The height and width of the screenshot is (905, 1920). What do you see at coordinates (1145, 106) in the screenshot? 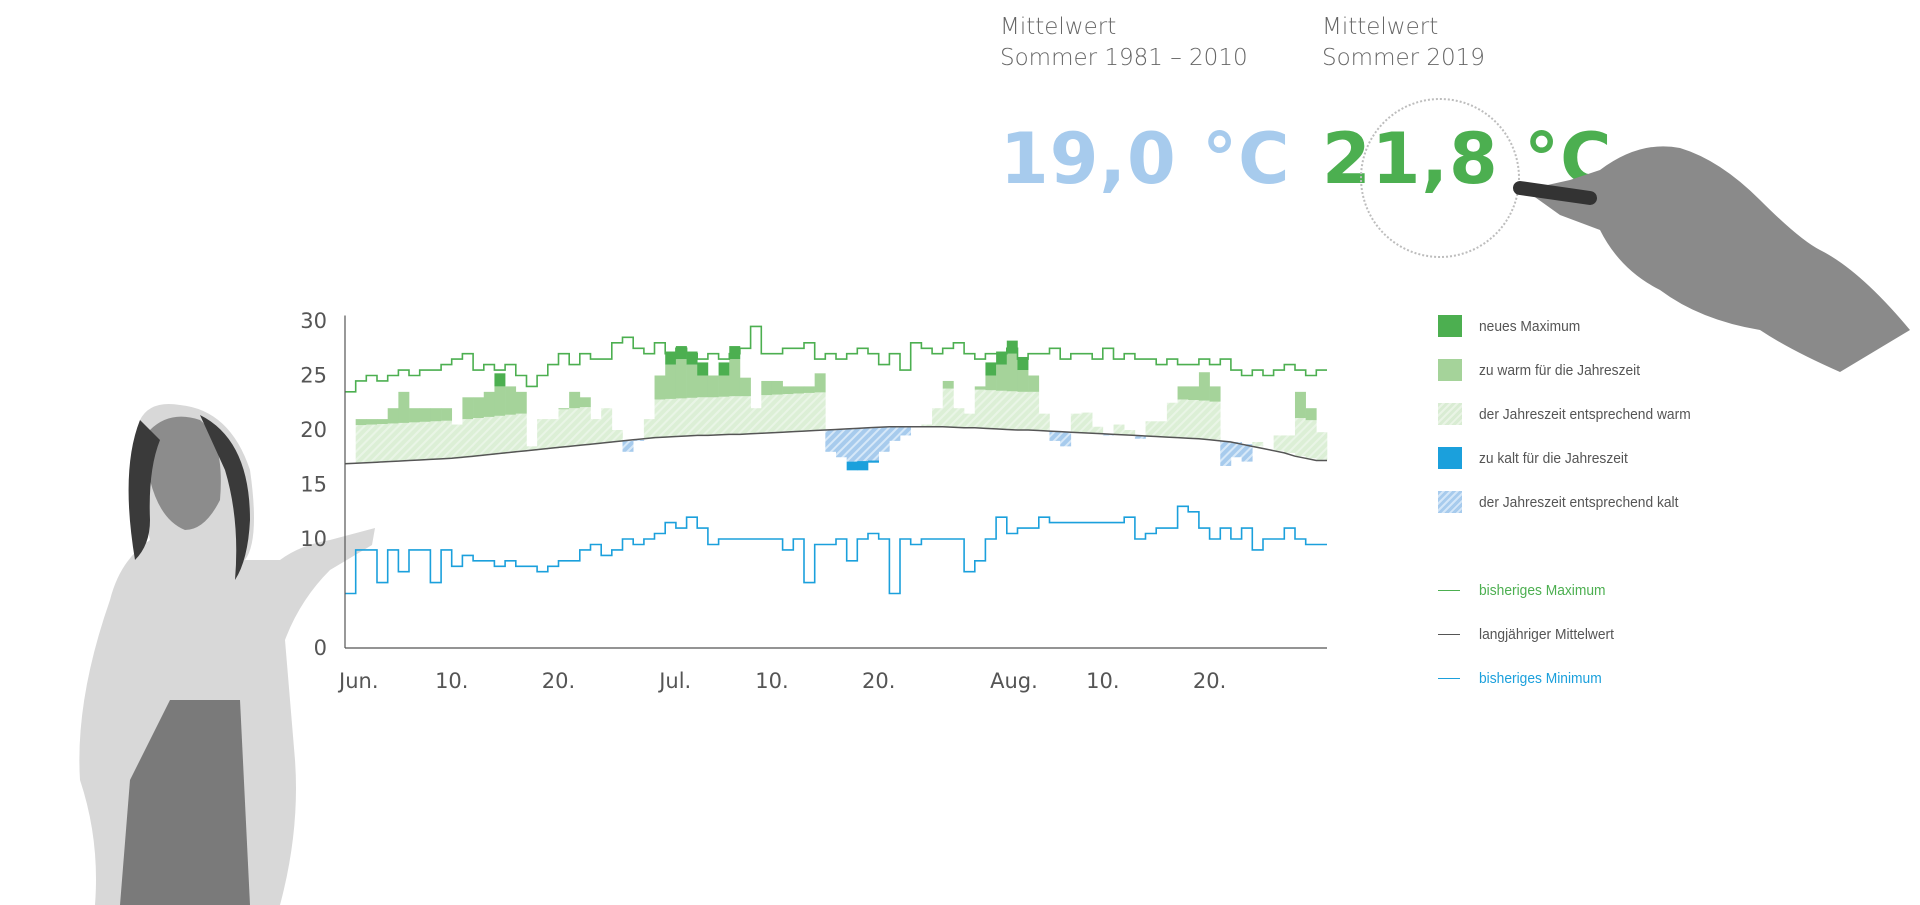
I see `reference-mean-stat: Mittelwert Sommer 1981 – 2010 19,0 °C` at bounding box center [1145, 106].